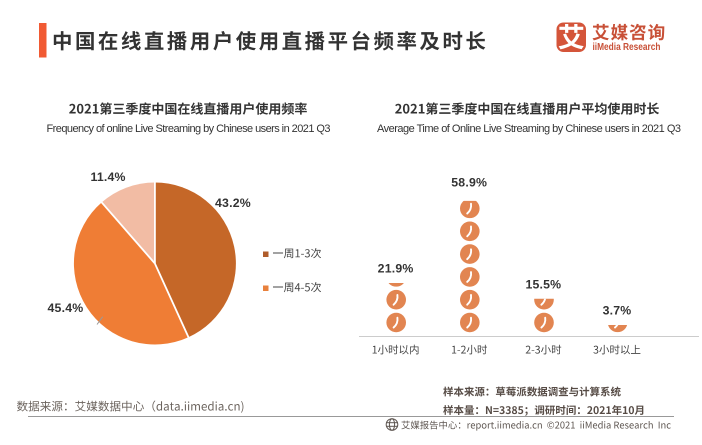 This screenshot has height=445, width=702. Describe the element at coordinates (233, 203) in the screenshot. I see `svg-text: 43.2%` at that location.